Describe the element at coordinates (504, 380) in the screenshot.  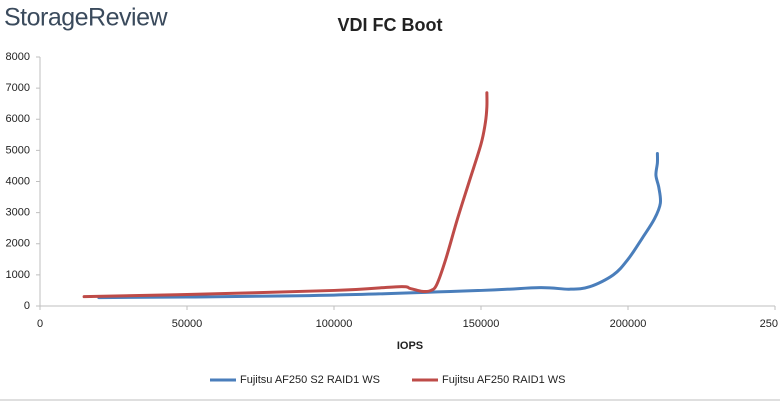
I see `legend-label: Fujitsu AF250 RAID1 WS` at that location.